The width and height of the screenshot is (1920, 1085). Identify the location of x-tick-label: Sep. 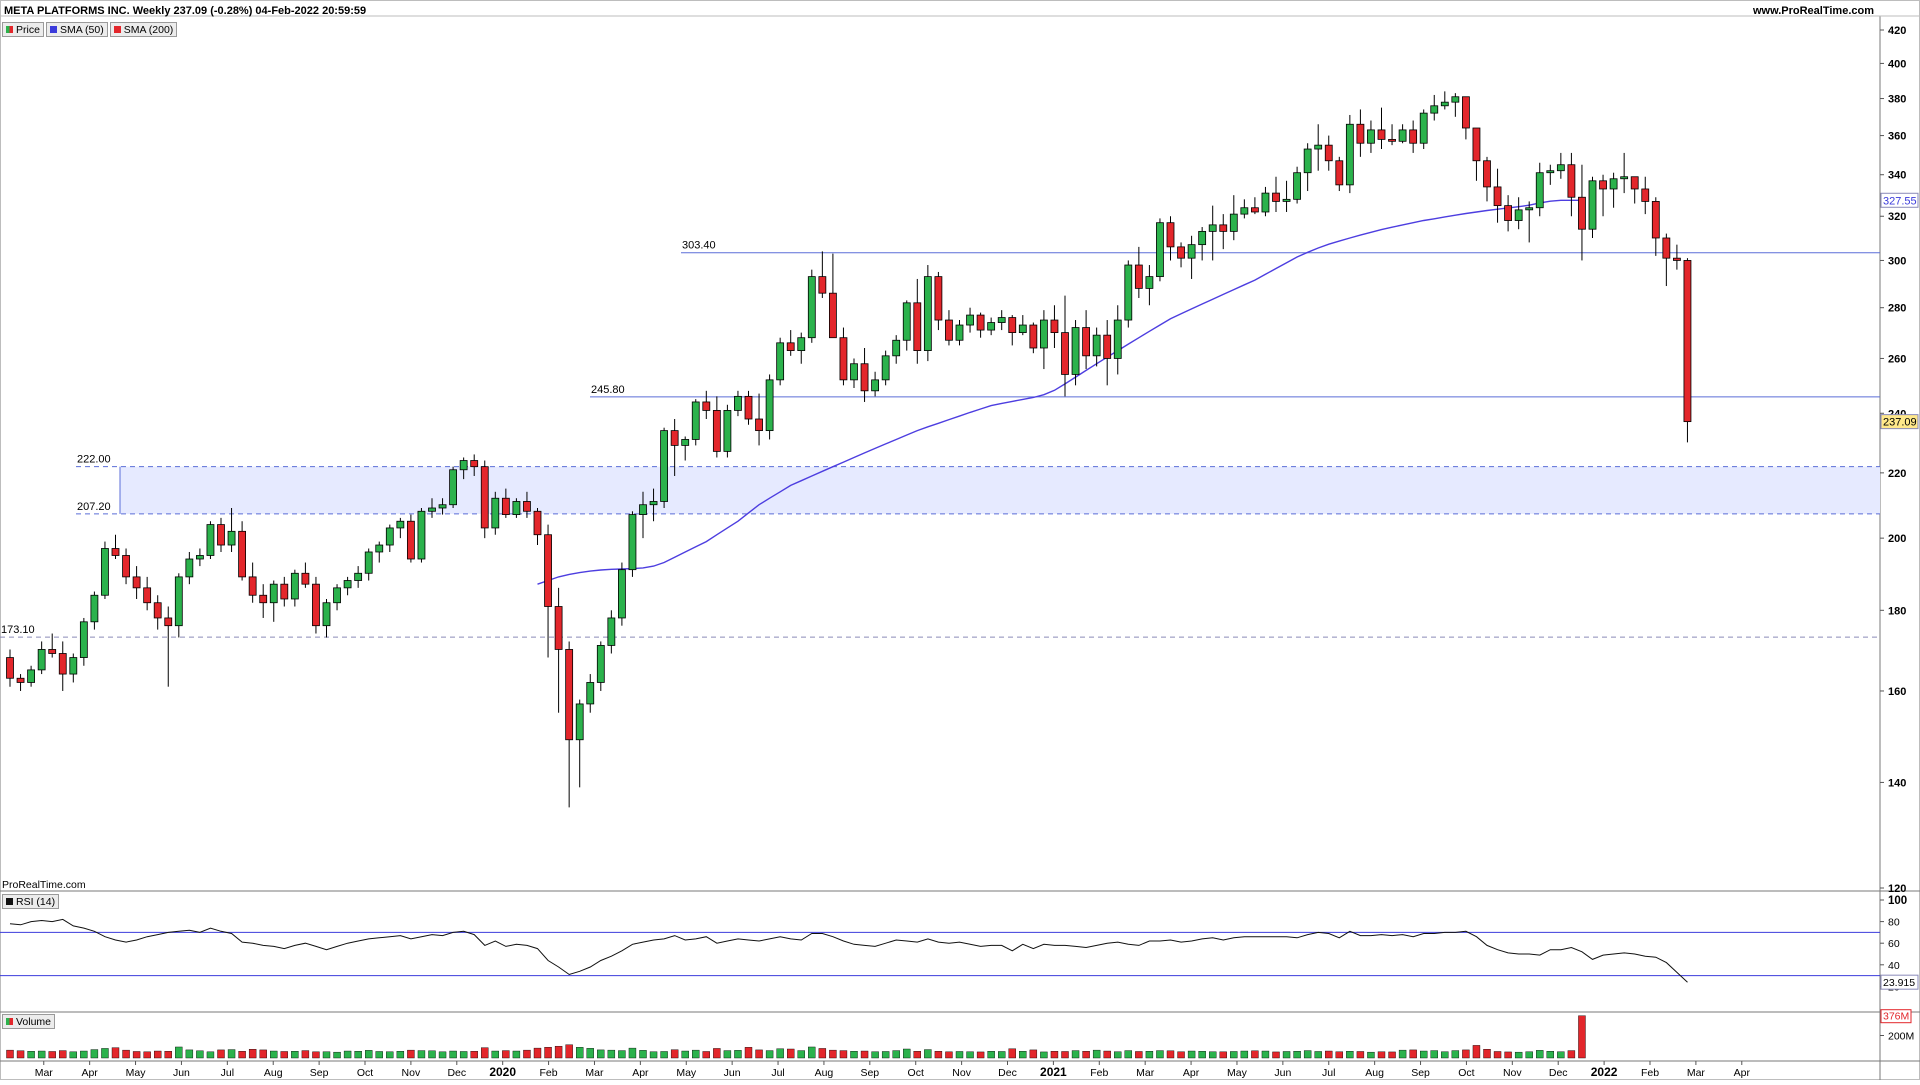
(1420, 1073).